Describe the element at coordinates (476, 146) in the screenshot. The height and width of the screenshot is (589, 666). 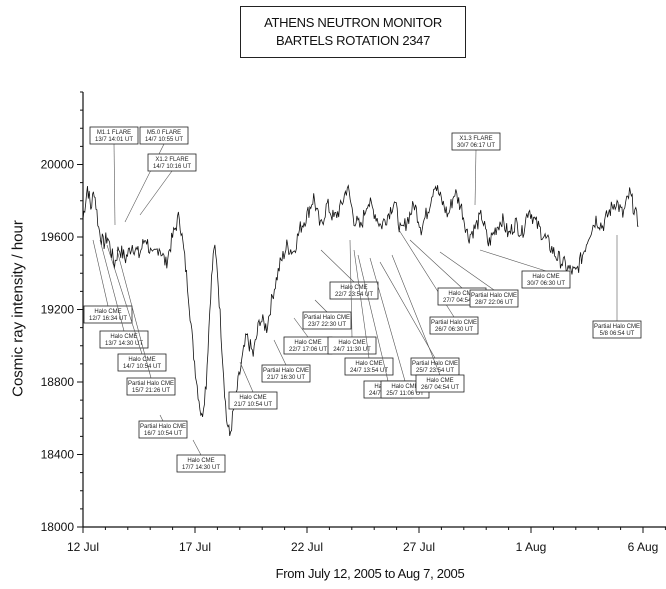
I see `annotation-text: 30/7 06:17 UT` at that location.